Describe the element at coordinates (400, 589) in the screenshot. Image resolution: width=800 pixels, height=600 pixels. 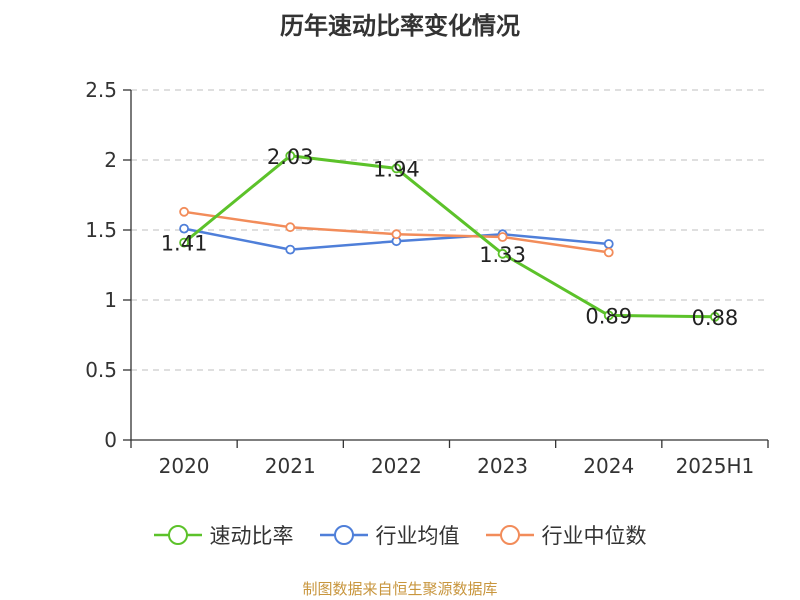
I see `source-note: 制图数据来自恒生聚源数据库` at that location.